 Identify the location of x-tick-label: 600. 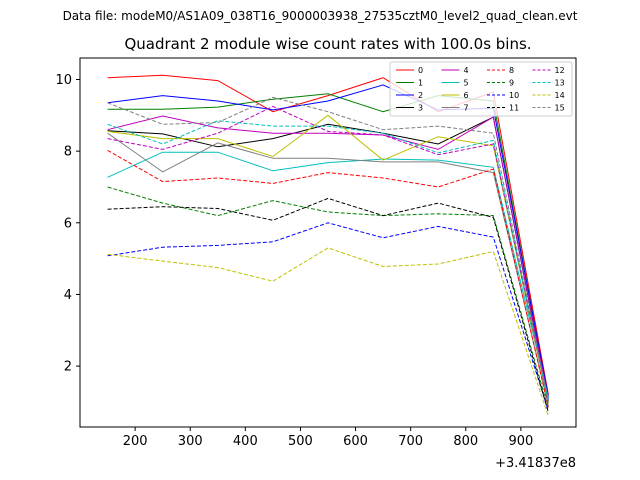
(355, 441).